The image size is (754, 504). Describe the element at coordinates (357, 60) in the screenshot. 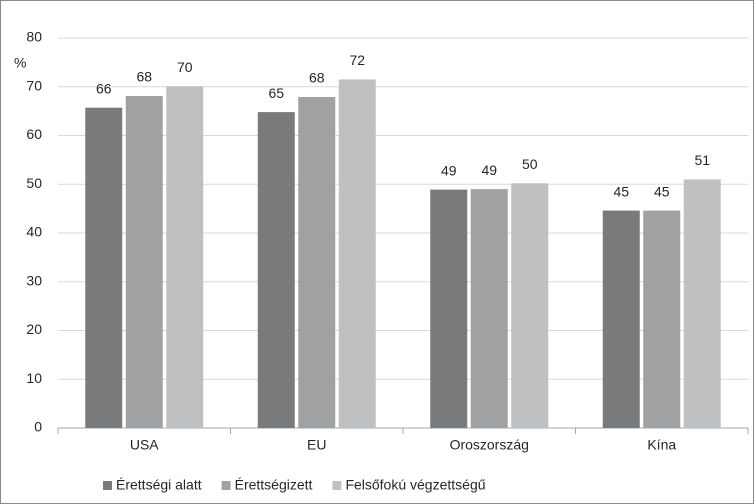

I see `data-label: 72` at that location.